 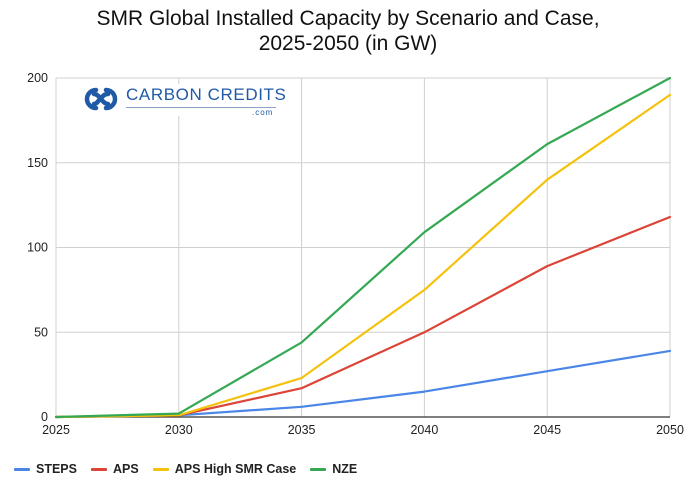 What do you see at coordinates (41, 332) in the screenshot?
I see `y-tick-label: 50` at bounding box center [41, 332].